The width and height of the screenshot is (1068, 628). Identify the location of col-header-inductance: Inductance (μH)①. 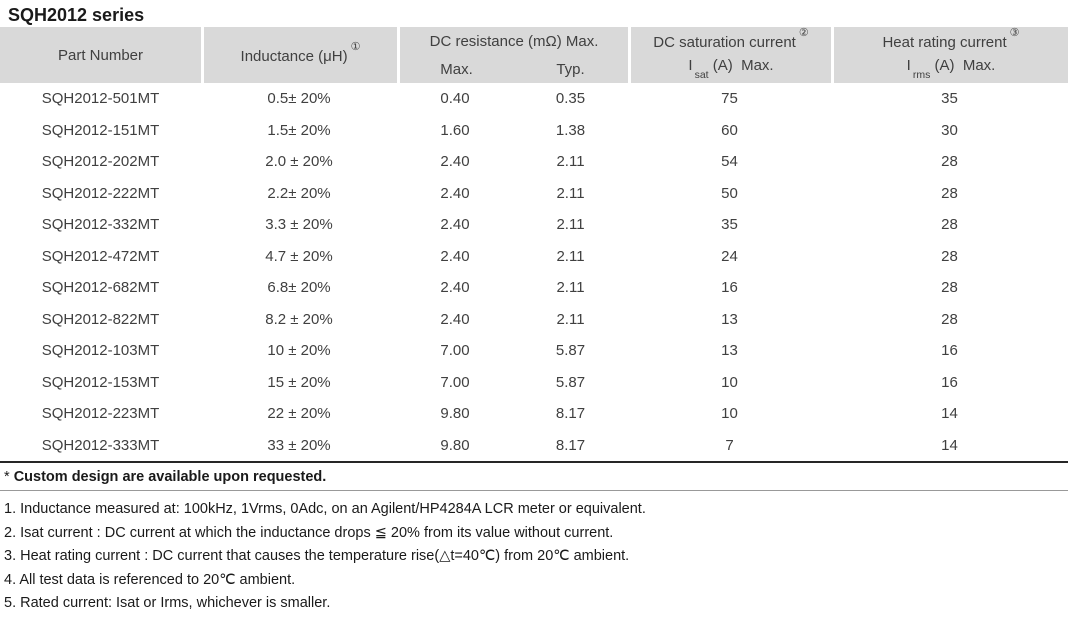
(299, 55).